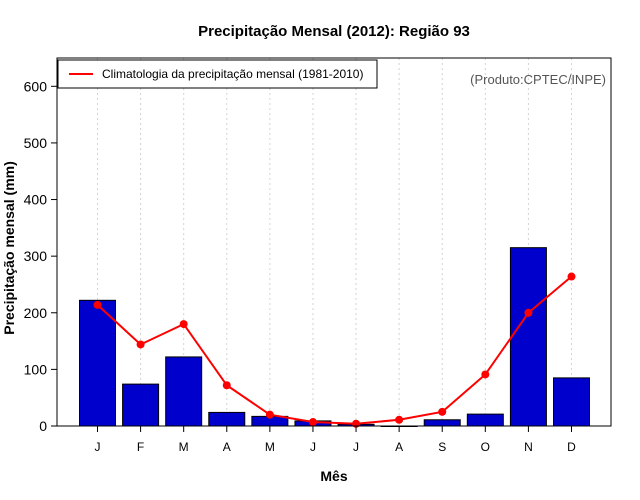 The image size is (640, 500). Describe the element at coordinates (333, 476) in the screenshot. I see `x-axis-label: Mês` at that location.